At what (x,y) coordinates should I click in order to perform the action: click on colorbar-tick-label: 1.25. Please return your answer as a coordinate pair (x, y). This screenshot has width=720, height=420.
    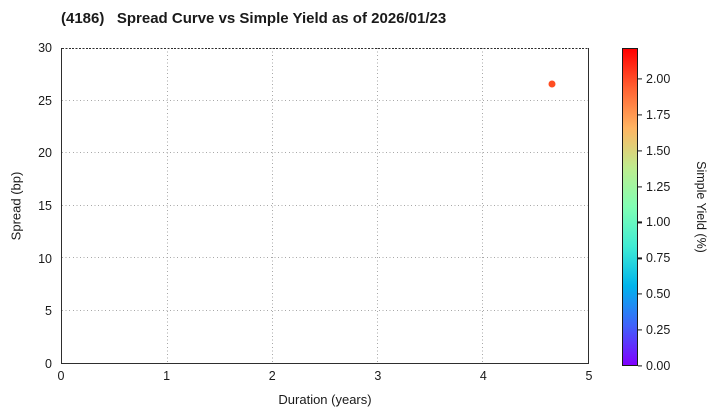
    Looking at the image, I should click on (658, 186).